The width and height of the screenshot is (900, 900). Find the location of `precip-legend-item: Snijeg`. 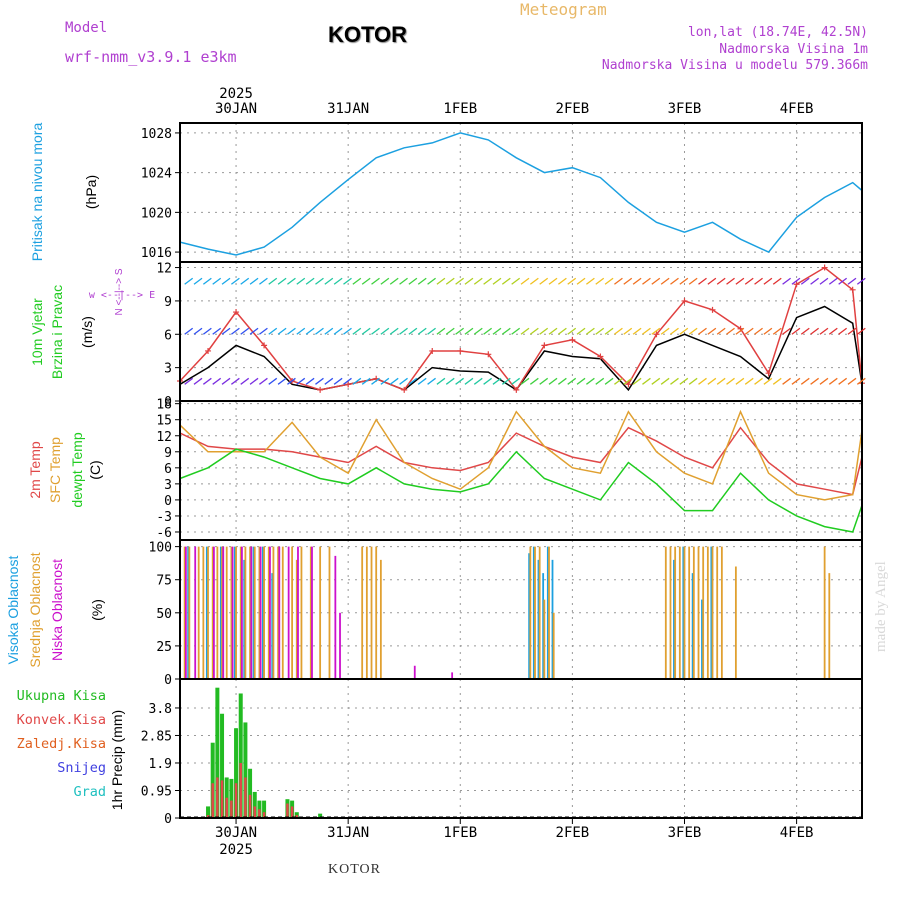

precip-legend-item: Snijeg is located at coordinates (81, 768).